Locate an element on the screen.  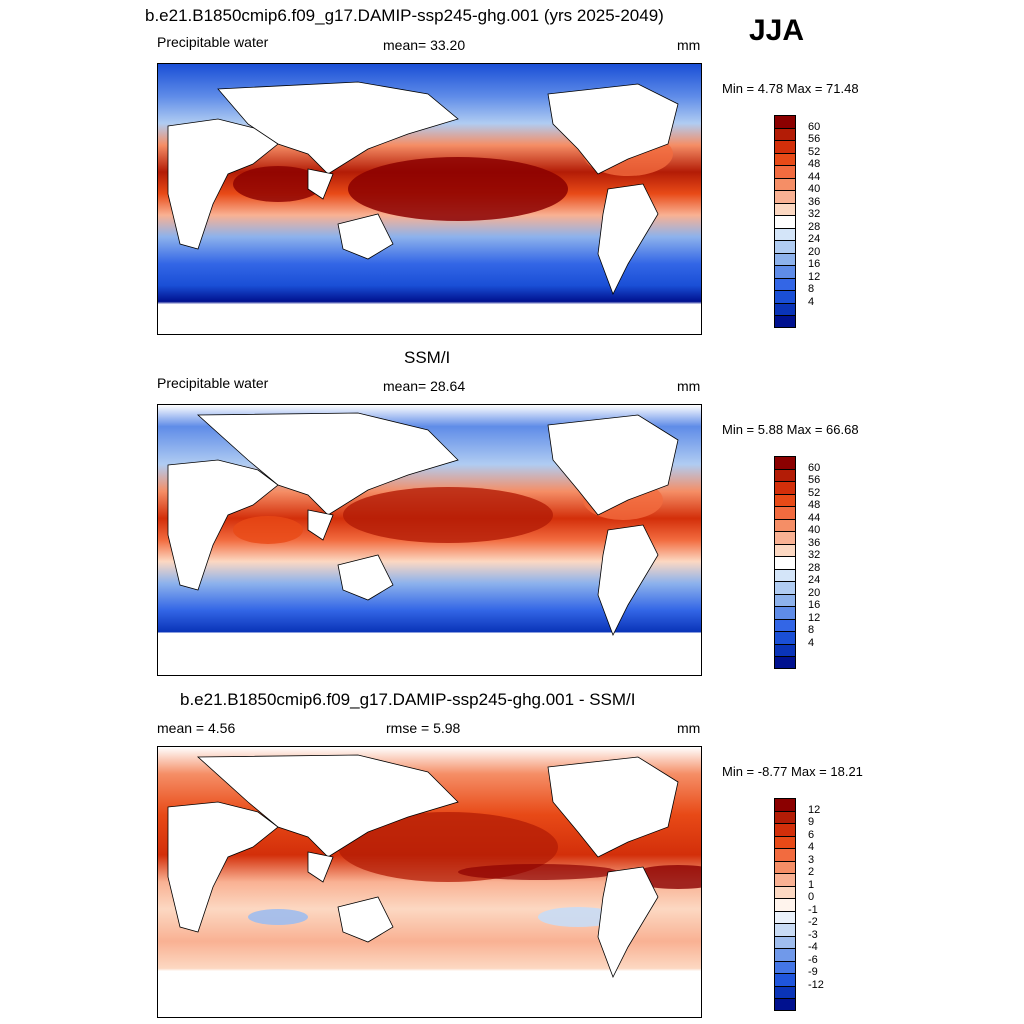
panel3-colorbar-tick-label: 12 is located at coordinates (814, 809).